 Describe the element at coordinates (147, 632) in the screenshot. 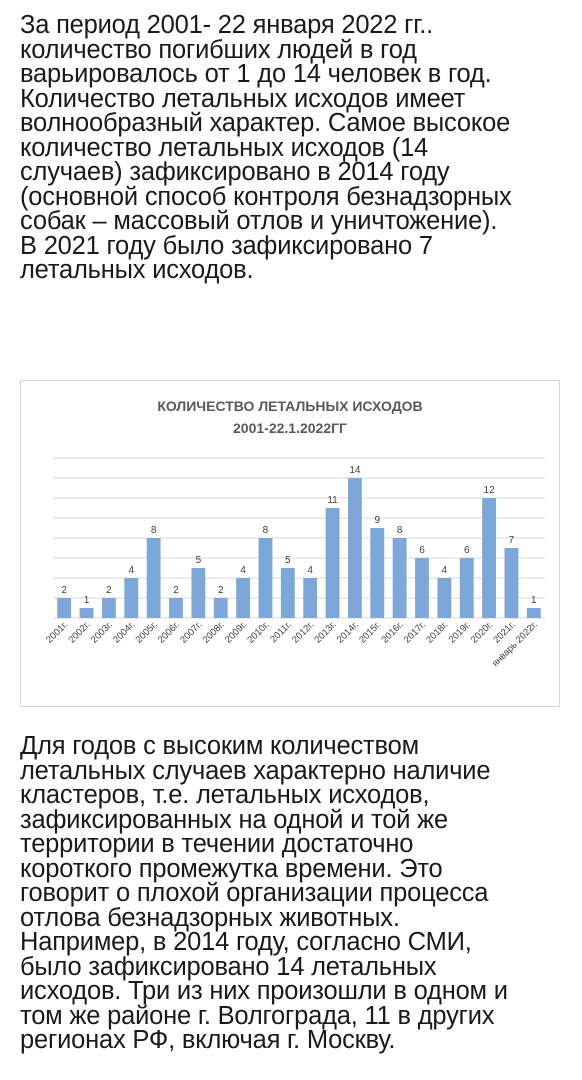

I see `category-label-5: 2005г.` at that location.